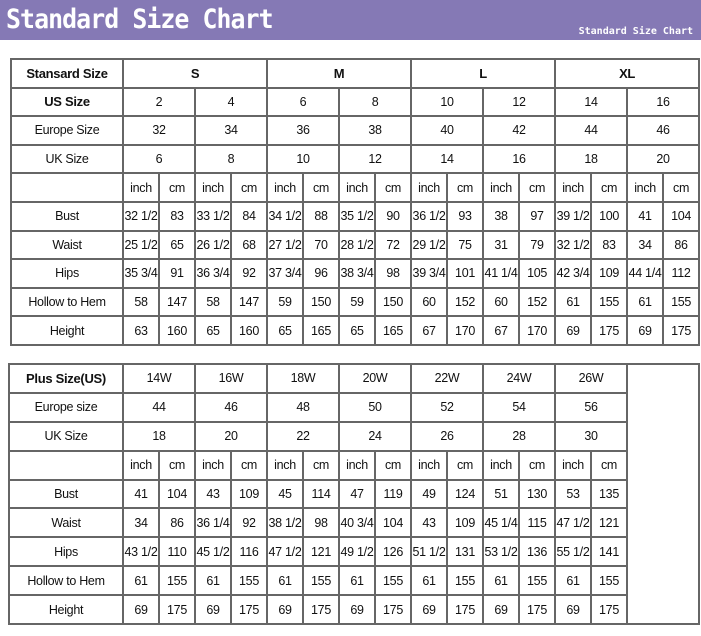 This screenshot has width=701, height=636. Describe the element at coordinates (141, 523) in the screenshot. I see `measurement-cell: 34` at that location.